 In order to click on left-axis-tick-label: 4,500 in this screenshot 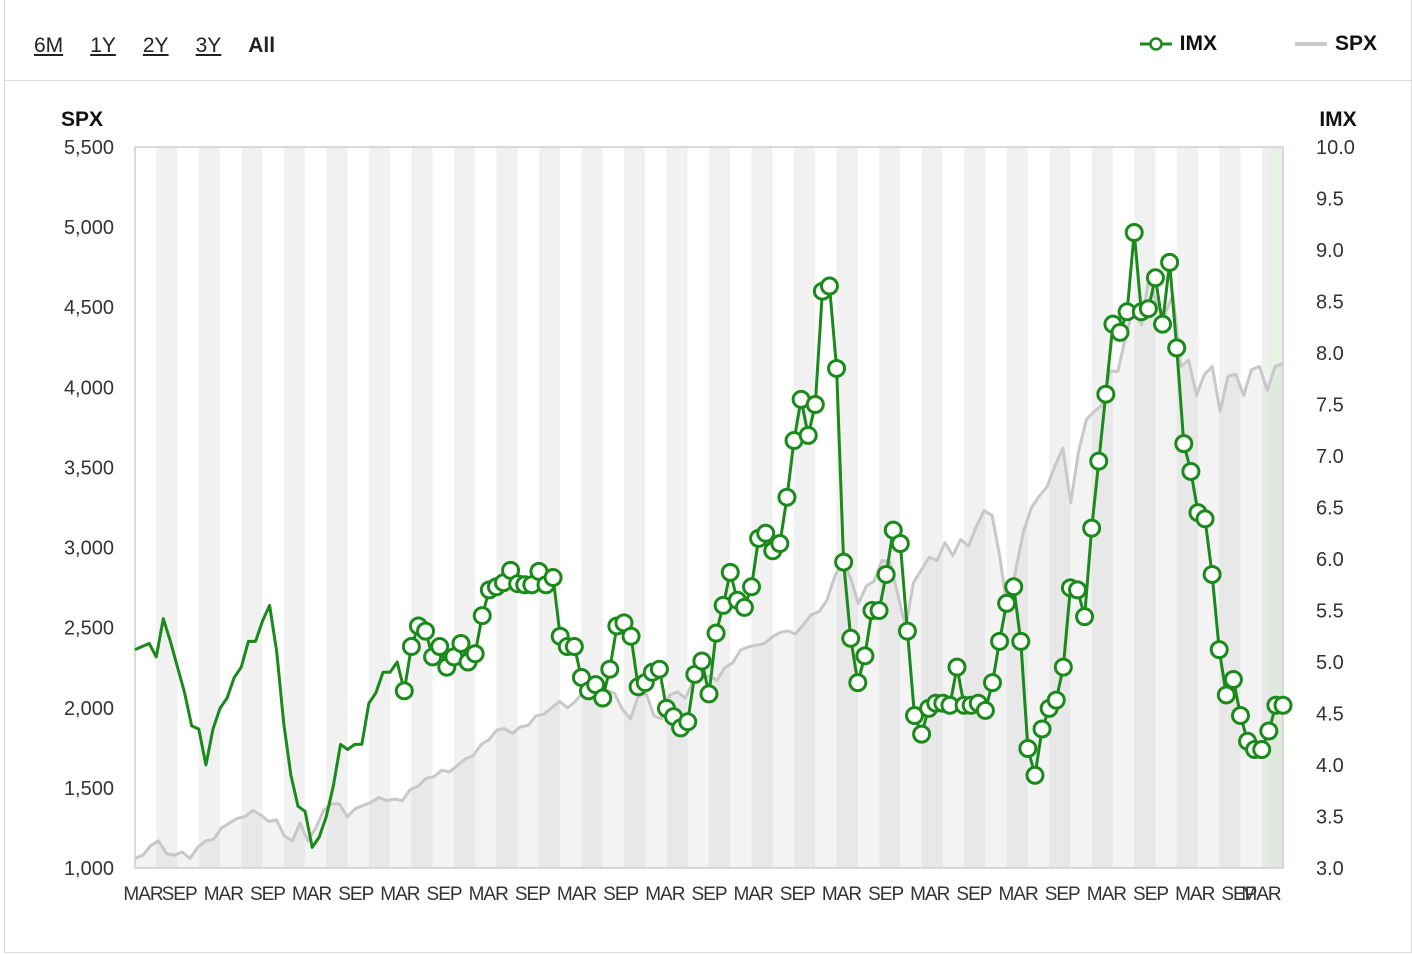, I will do `click(89, 308)`.